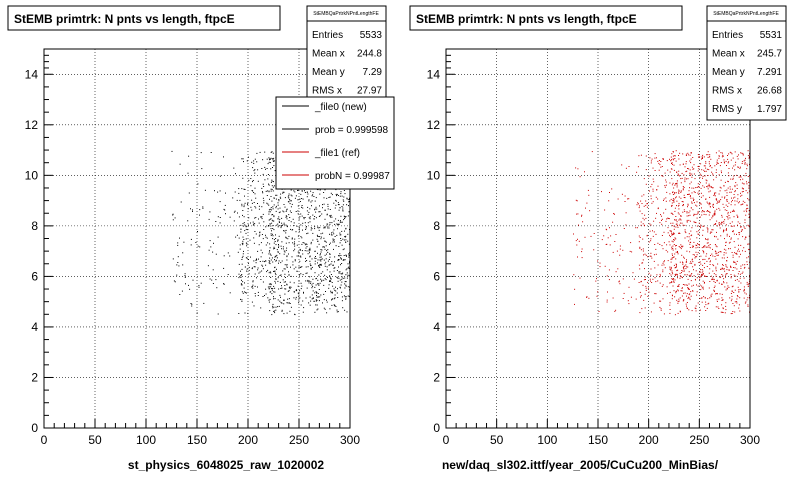  What do you see at coordinates (727, 91) in the screenshot?
I see `stats-label: RMS x` at bounding box center [727, 91].